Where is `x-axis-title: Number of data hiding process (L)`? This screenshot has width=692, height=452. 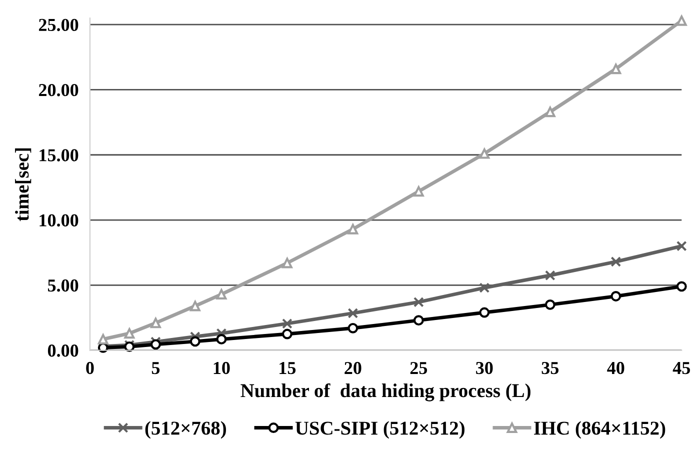 x-axis-title: Number of data hiding process (L) is located at coordinates (385, 392).